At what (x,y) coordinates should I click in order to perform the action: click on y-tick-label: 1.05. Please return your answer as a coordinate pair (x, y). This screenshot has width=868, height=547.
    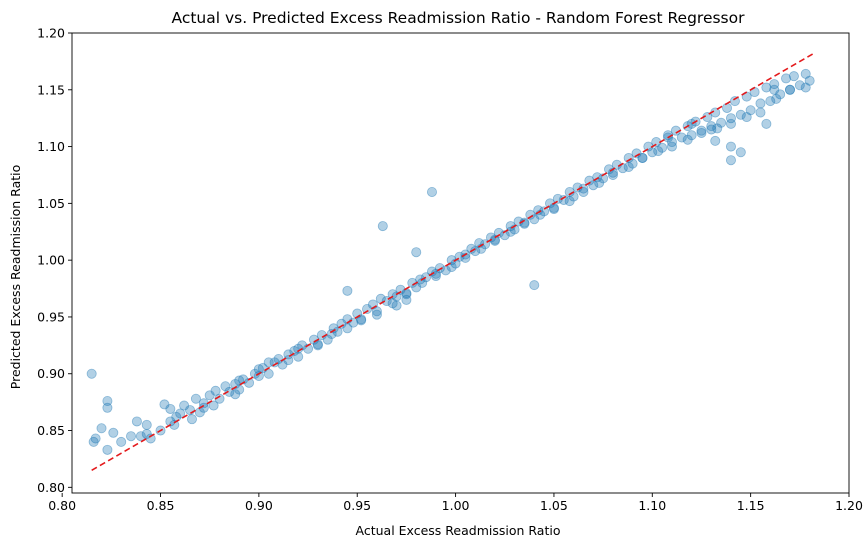
    Looking at the image, I should click on (51, 203).